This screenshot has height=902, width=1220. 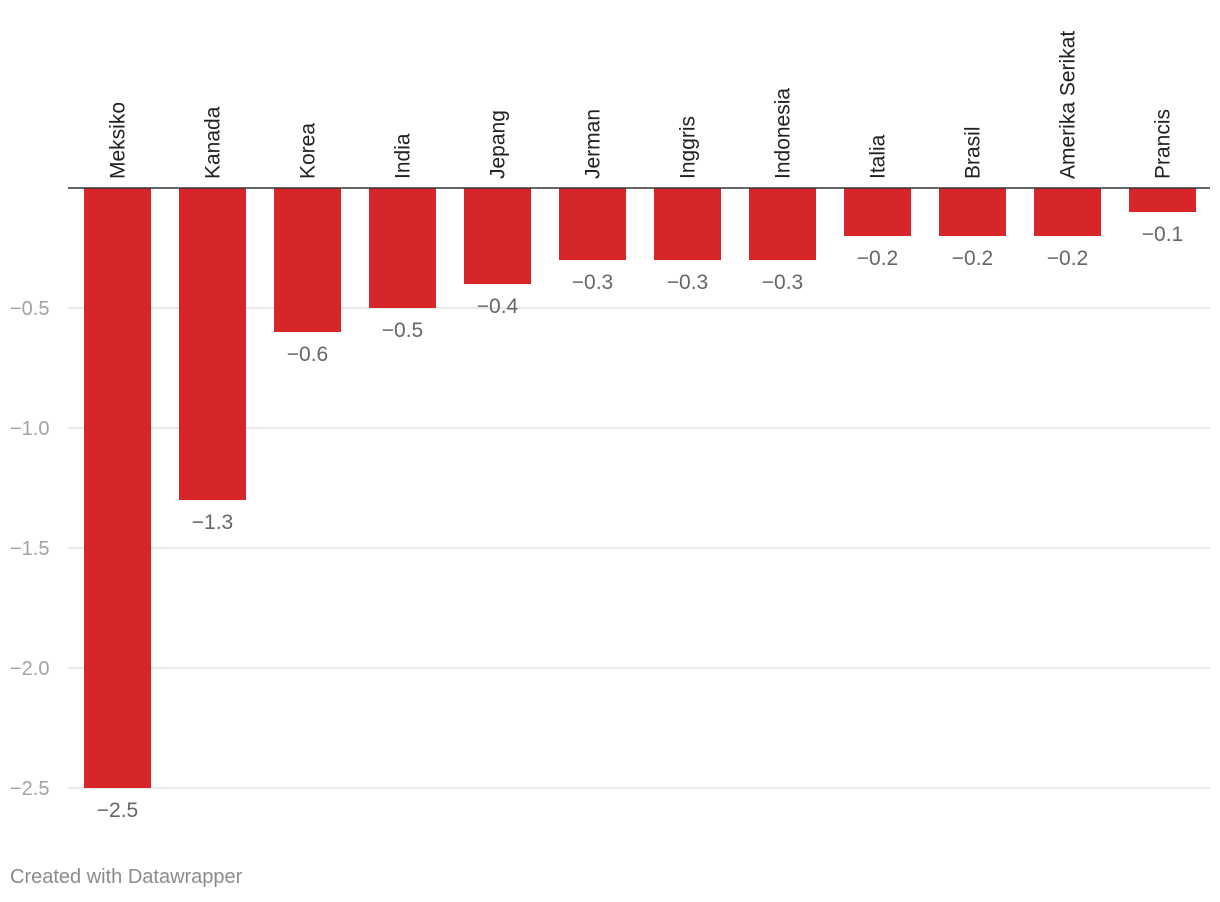 I want to click on category-label: Brasil, so click(x=973, y=152).